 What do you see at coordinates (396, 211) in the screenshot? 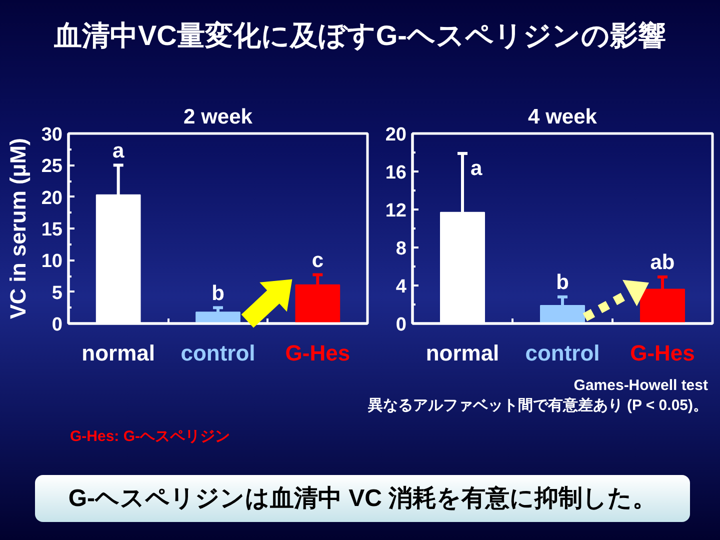
I see `y-tick-label: 12` at bounding box center [396, 211].